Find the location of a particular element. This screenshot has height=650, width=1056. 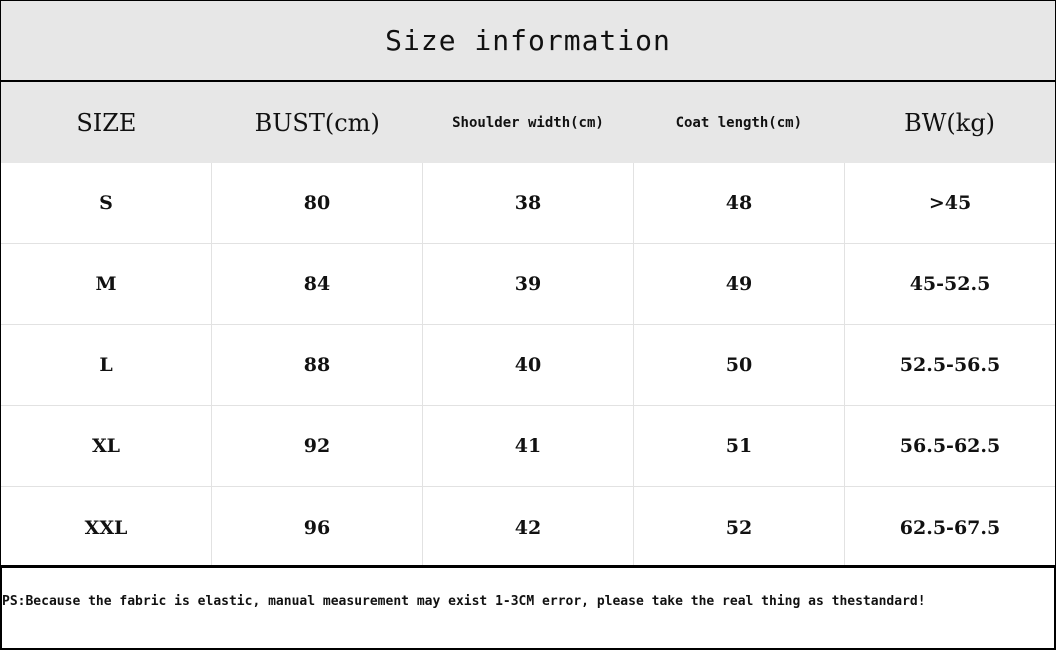

table-cell: 42 is located at coordinates (528, 527).